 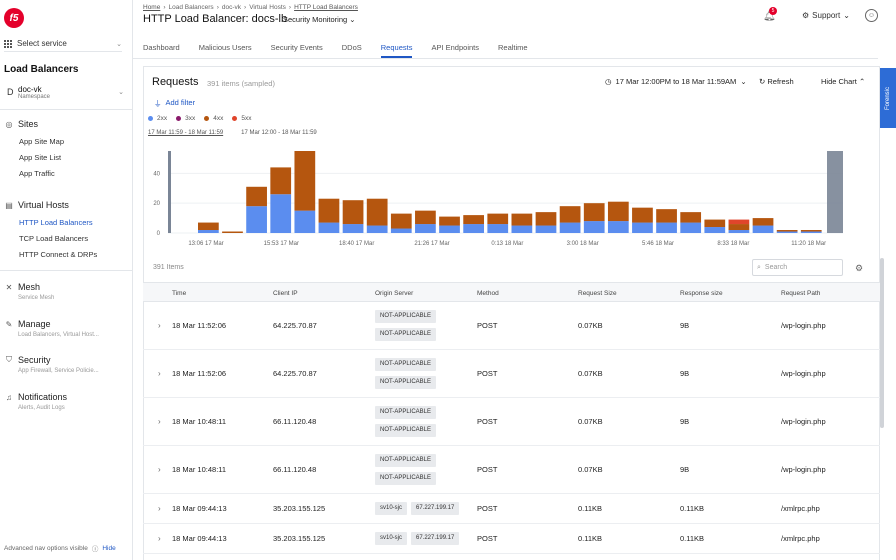 I want to click on nav-group-mesh: ✕ Mesh Service Mesh, so click(x=66, y=290).